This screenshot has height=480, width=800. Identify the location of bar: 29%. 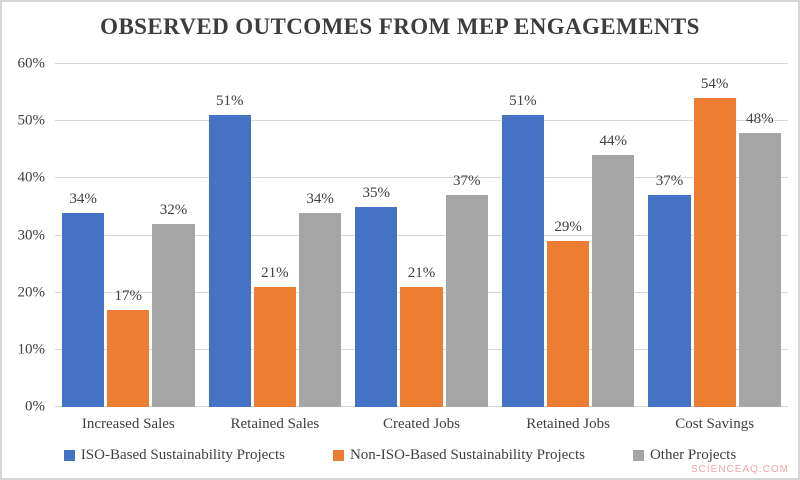
(568, 313).